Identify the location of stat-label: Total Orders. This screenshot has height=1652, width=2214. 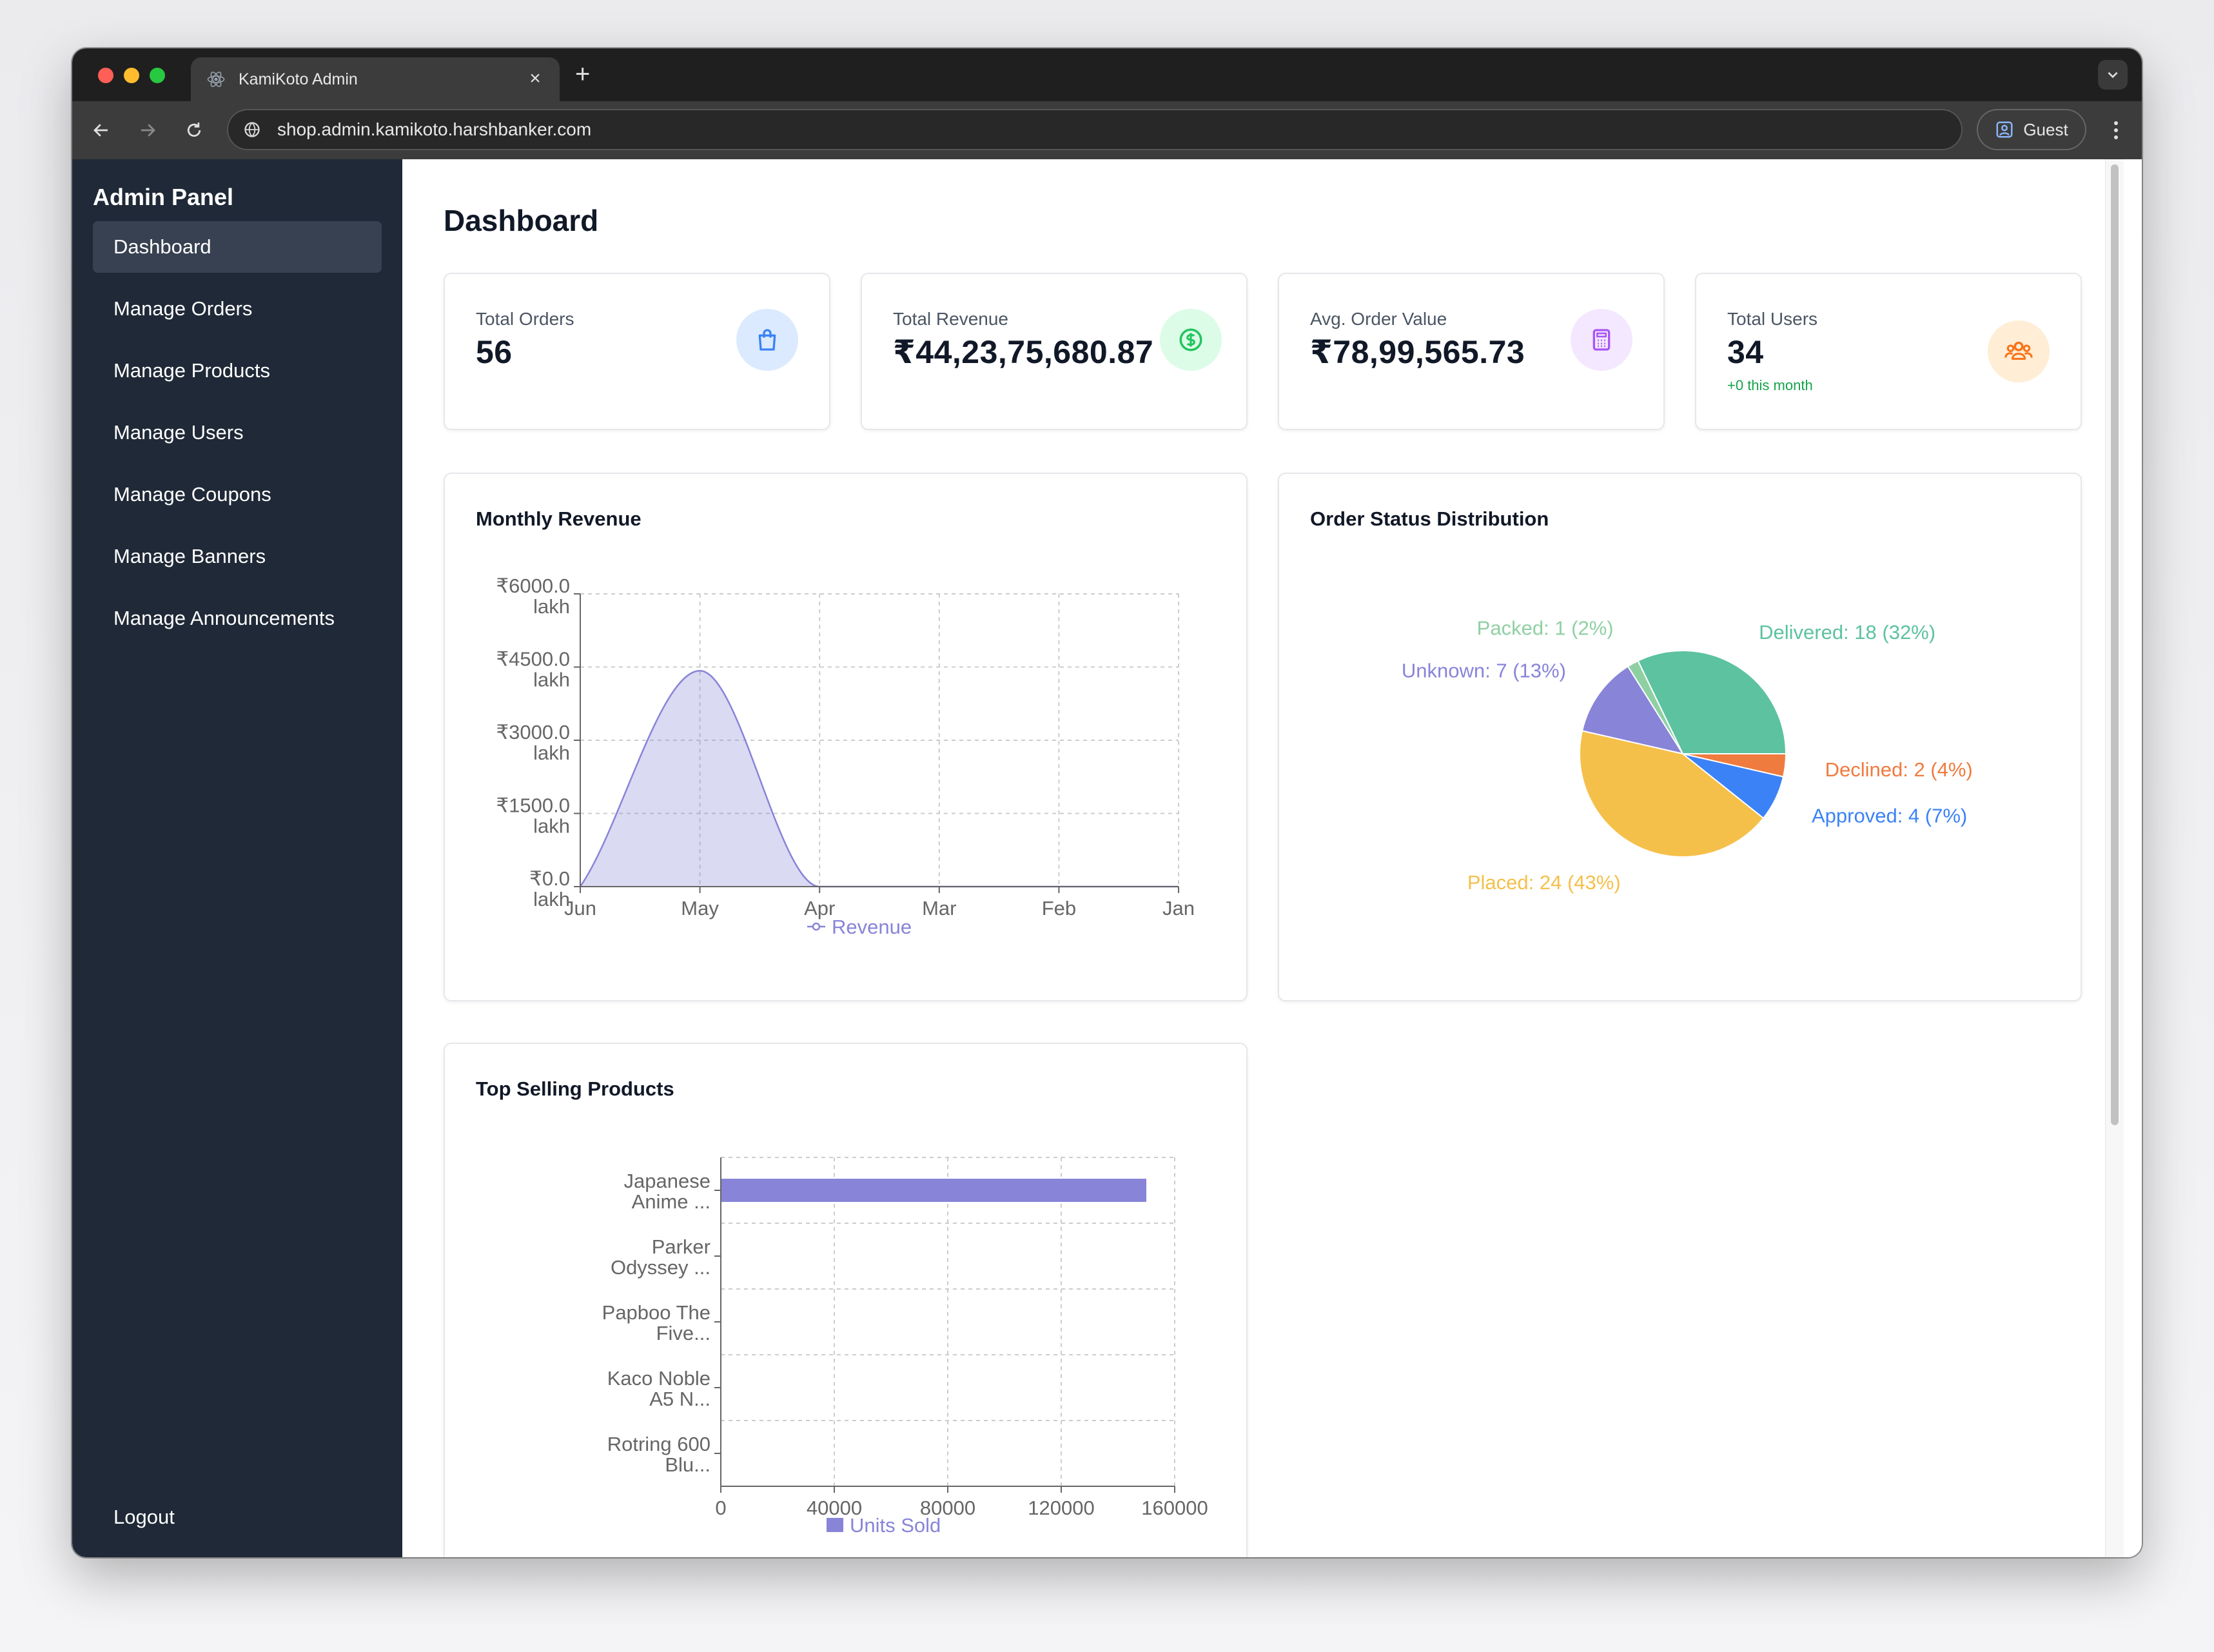
(525, 319).